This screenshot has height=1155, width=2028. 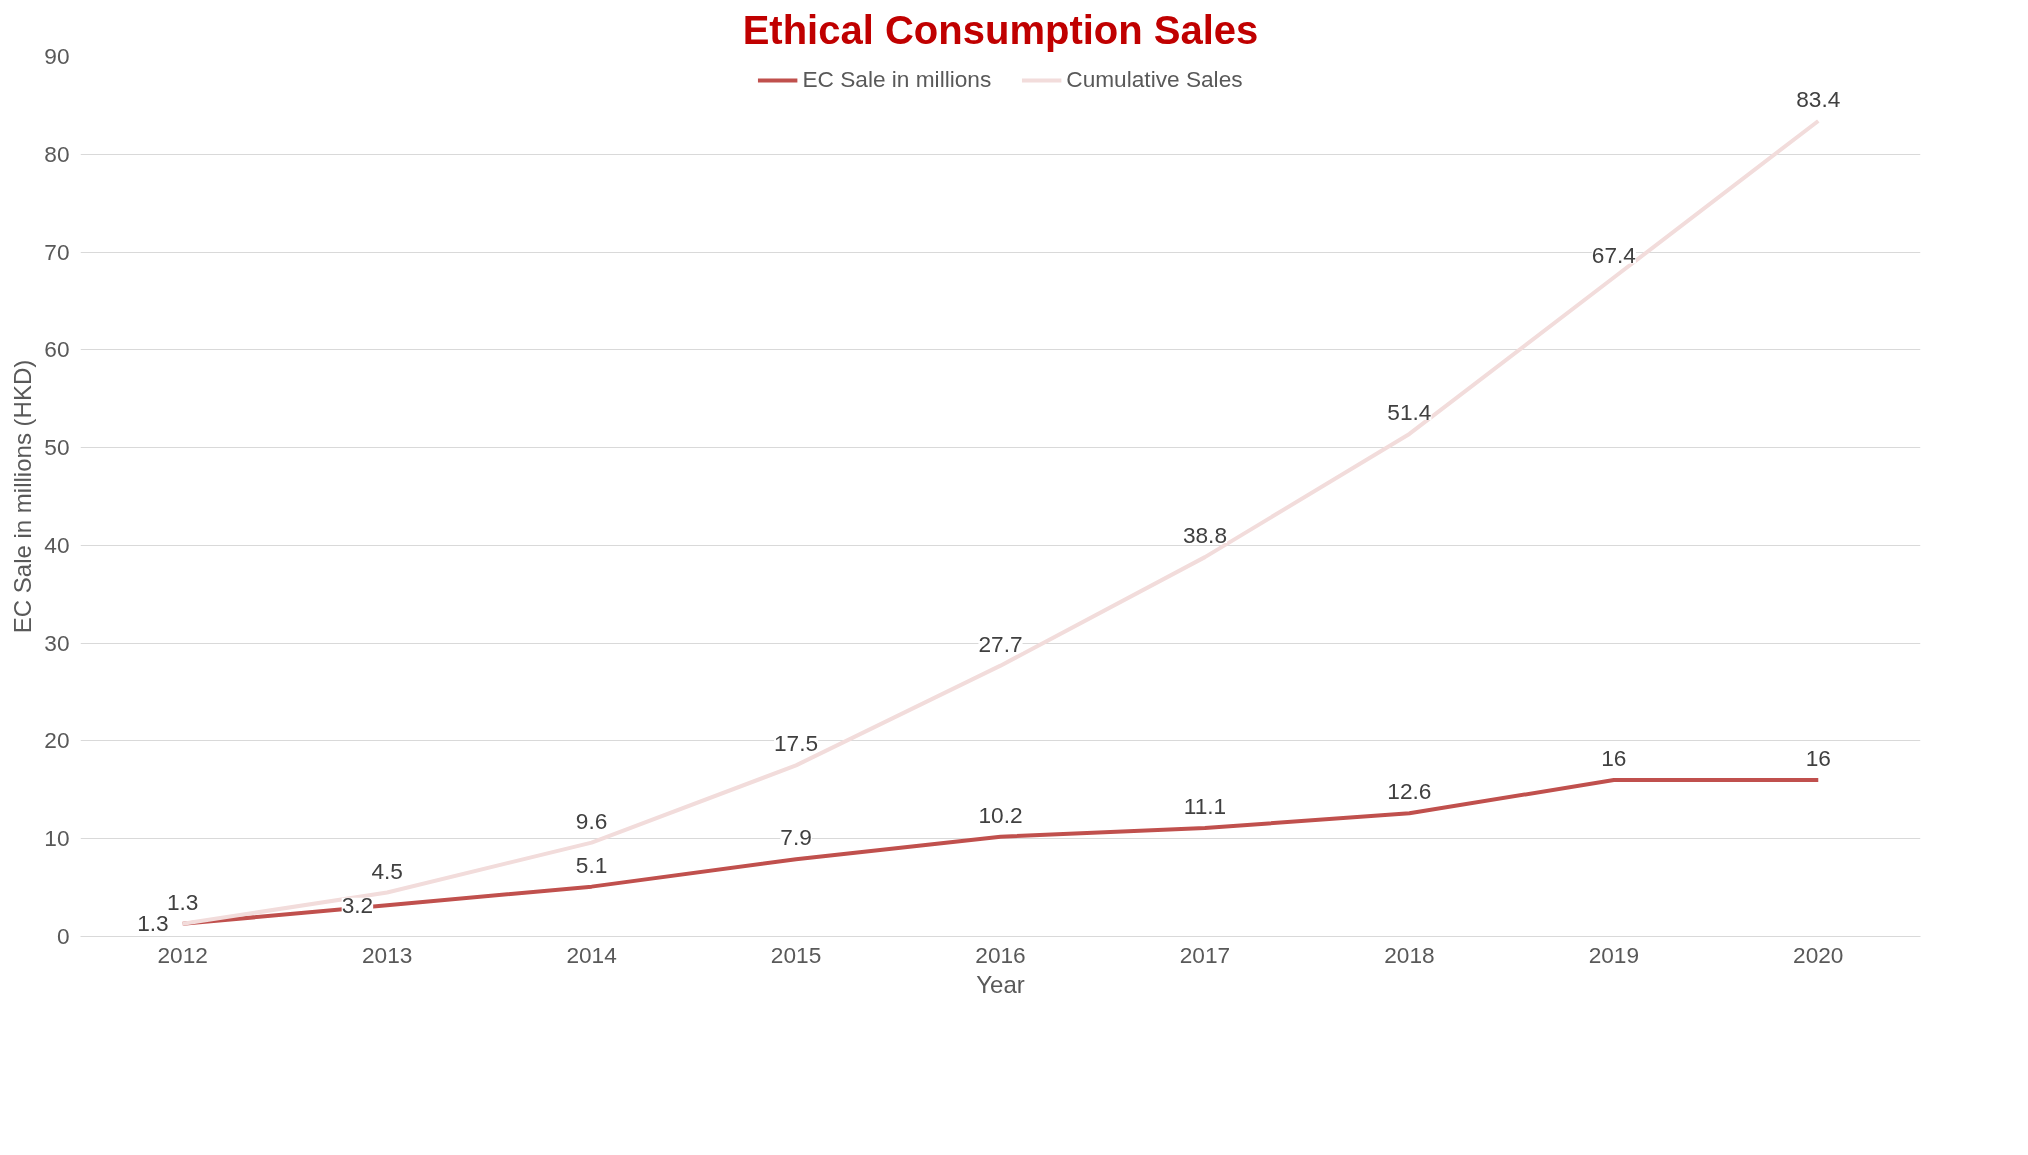 What do you see at coordinates (1818, 954) in the screenshot?
I see `x-tick-label: 2020` at bounding box center [1818, 954].